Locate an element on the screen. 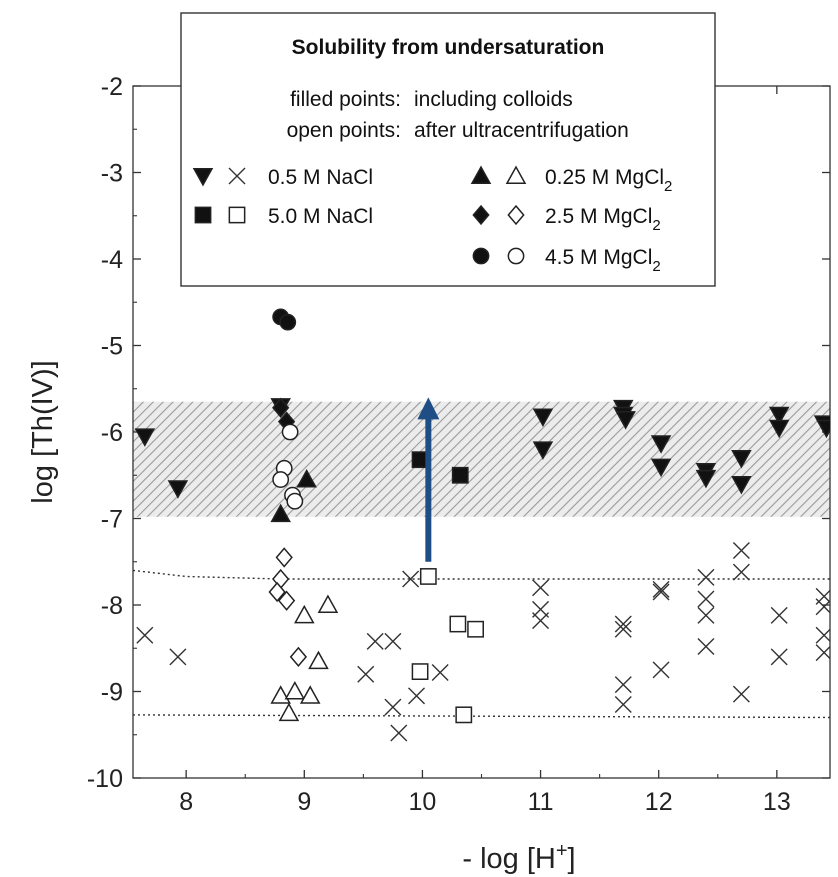 The width and height of the screenshot is (838, 877). y-tick-label: -7 is located at coordinates (112, 520).